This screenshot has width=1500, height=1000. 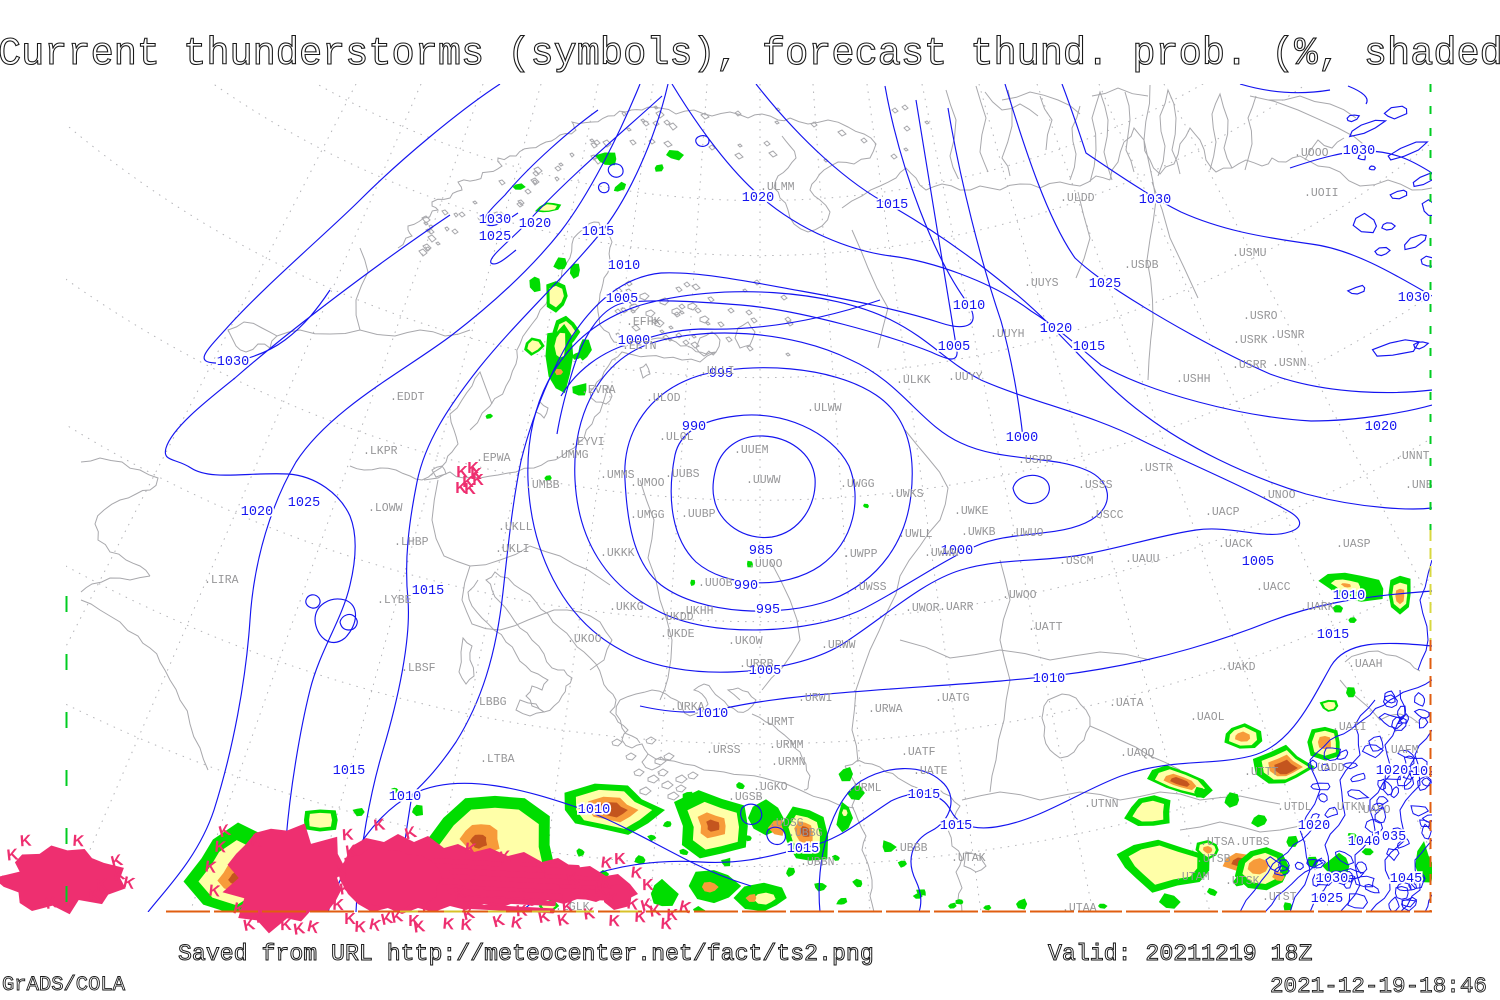 I want to click on svg-text: .EVRA, so click(x=598, y=390).